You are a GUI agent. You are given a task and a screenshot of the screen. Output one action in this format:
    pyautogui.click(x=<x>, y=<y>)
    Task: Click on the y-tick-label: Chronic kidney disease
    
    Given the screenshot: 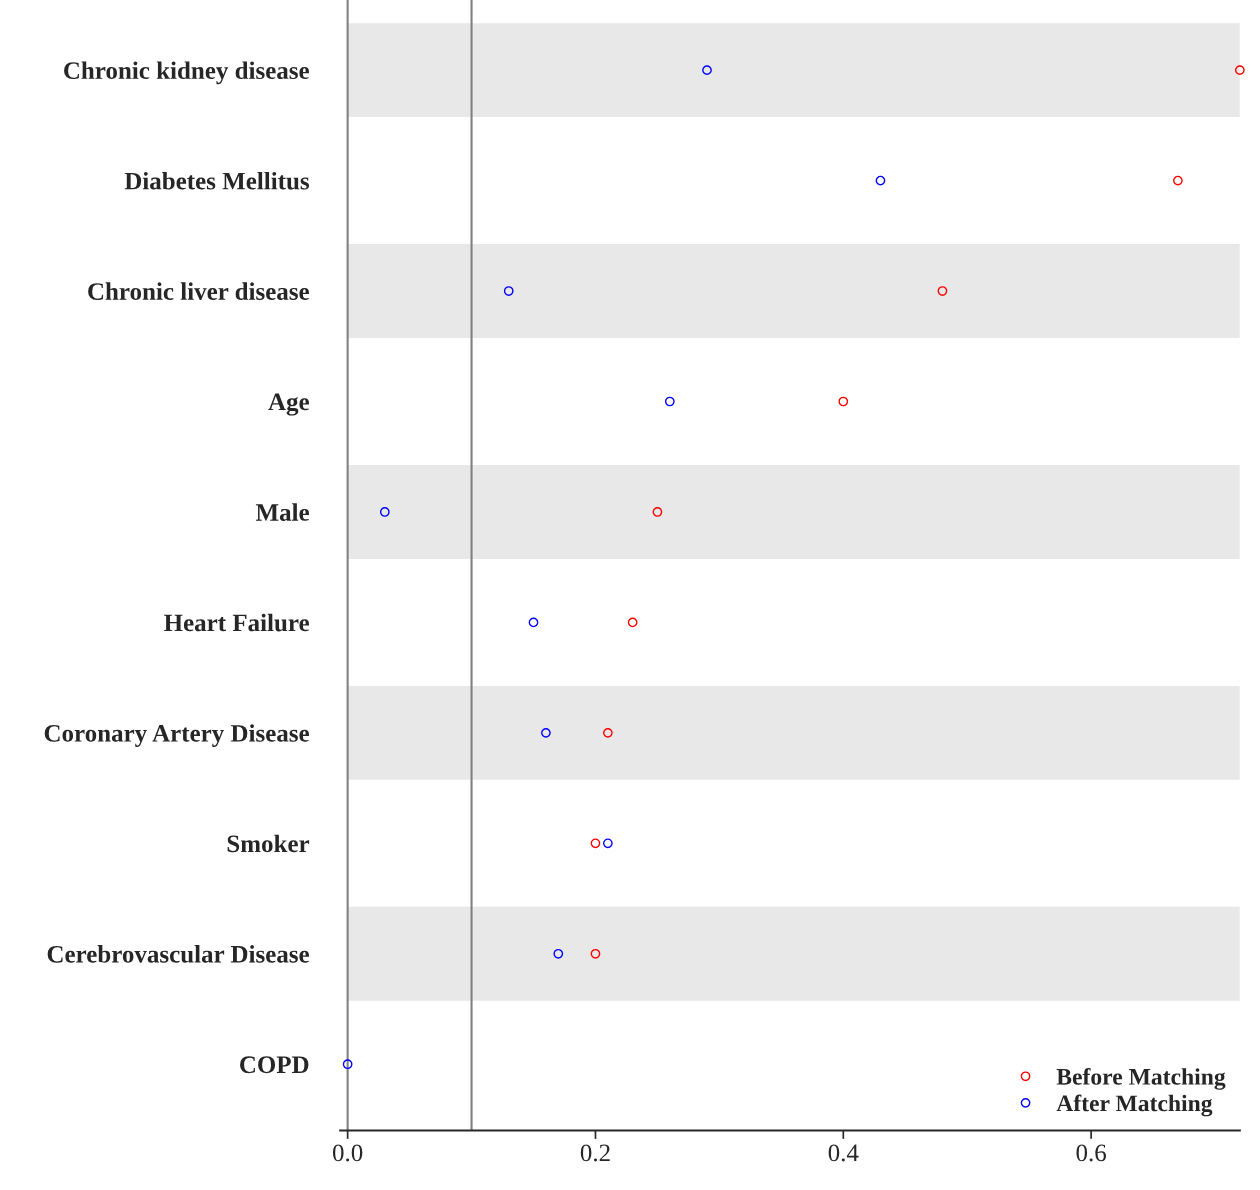 What is the action you would take?
    pyautogui.click(x=186, y=73)
    